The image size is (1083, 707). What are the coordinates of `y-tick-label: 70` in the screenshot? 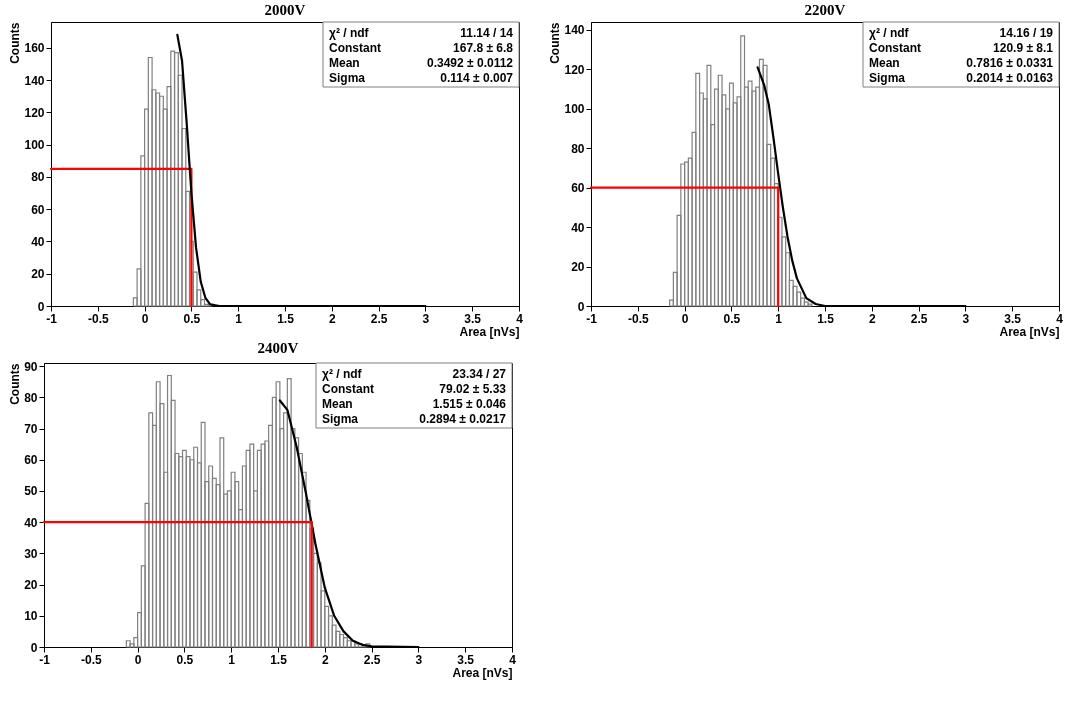 It's located at (31, 429).